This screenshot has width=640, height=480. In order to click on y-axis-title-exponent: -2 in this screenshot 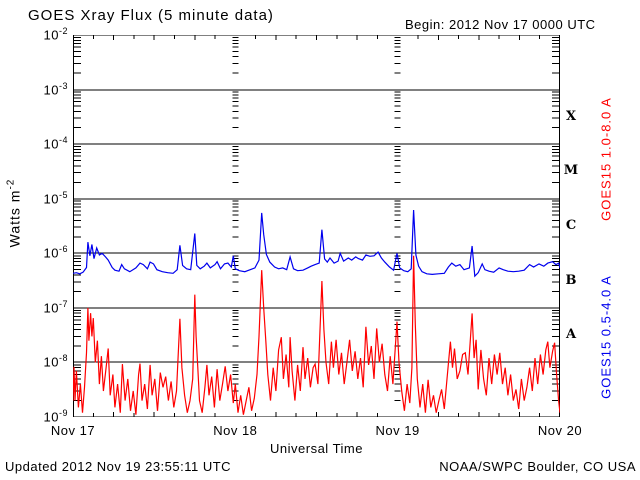, I will do `click(11, 184)`.